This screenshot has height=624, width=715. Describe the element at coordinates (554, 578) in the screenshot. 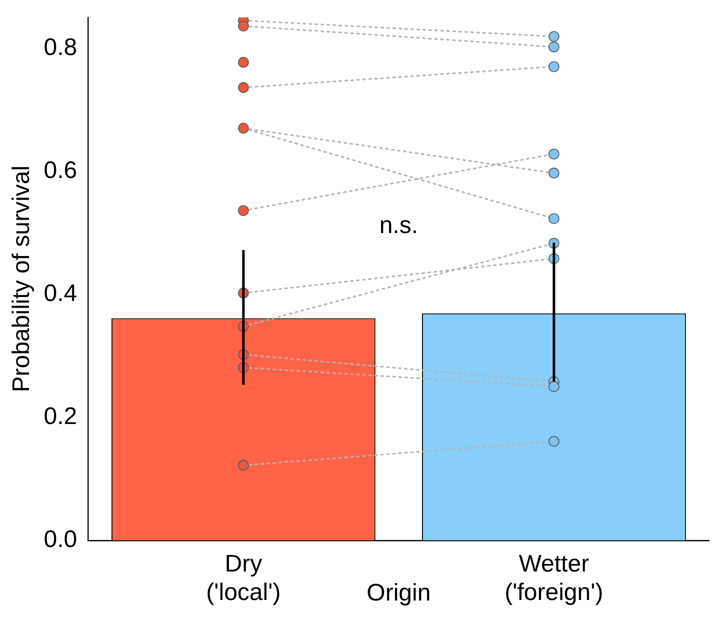

I see `x-tick-label: Wetter ('foreign')` at that location.